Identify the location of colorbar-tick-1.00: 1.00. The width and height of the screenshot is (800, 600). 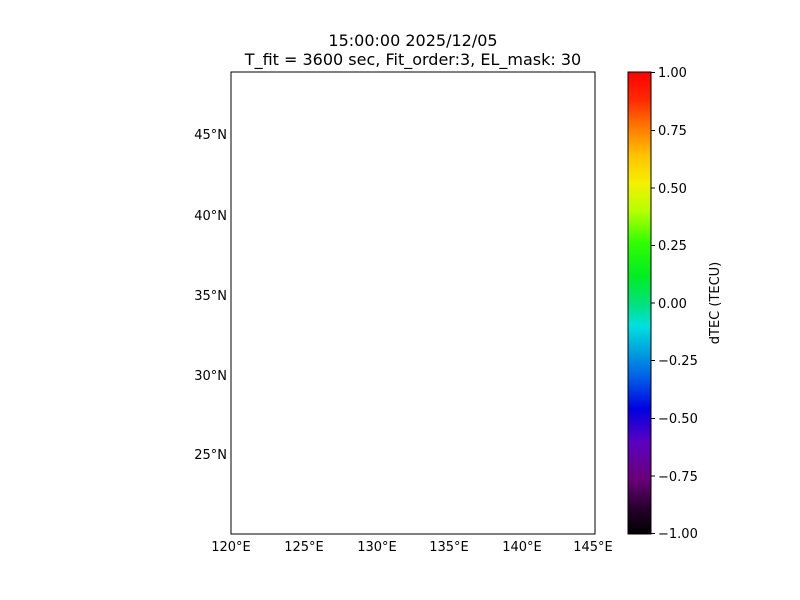
(672, 73).